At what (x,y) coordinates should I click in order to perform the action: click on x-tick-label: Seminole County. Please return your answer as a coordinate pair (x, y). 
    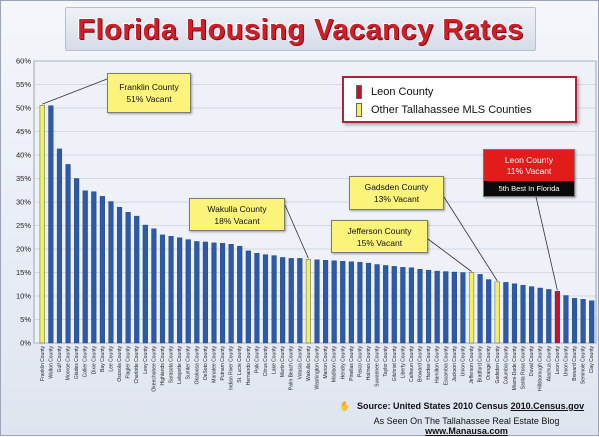
    Looking at the image, I should click on (584, 365).